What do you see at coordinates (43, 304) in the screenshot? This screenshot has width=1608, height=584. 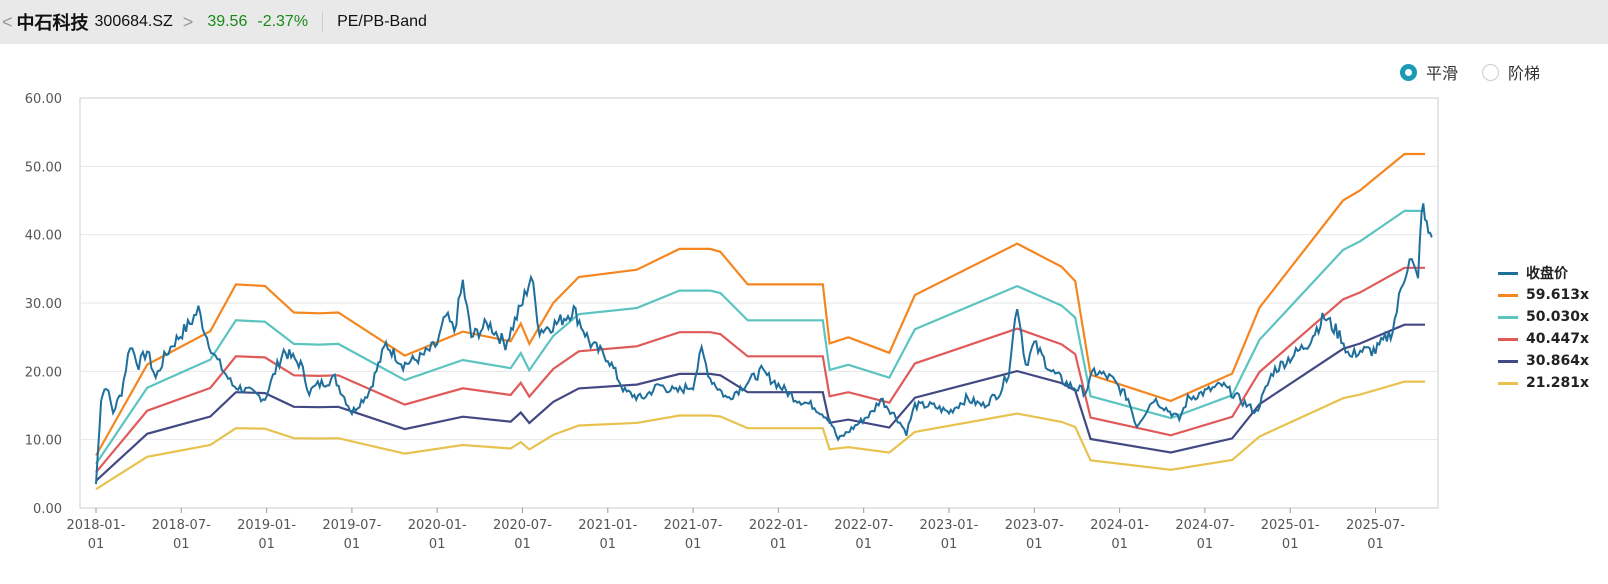 I see `y-tick-label: 30.00` at bounding box center [43, 304].